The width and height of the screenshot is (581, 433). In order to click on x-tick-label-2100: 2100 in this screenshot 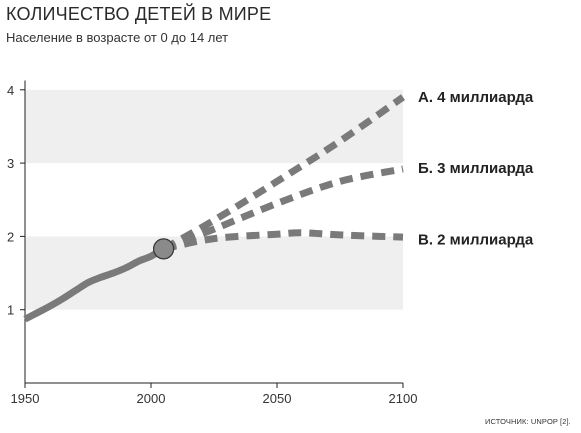, I will do `click(403, 398)`.